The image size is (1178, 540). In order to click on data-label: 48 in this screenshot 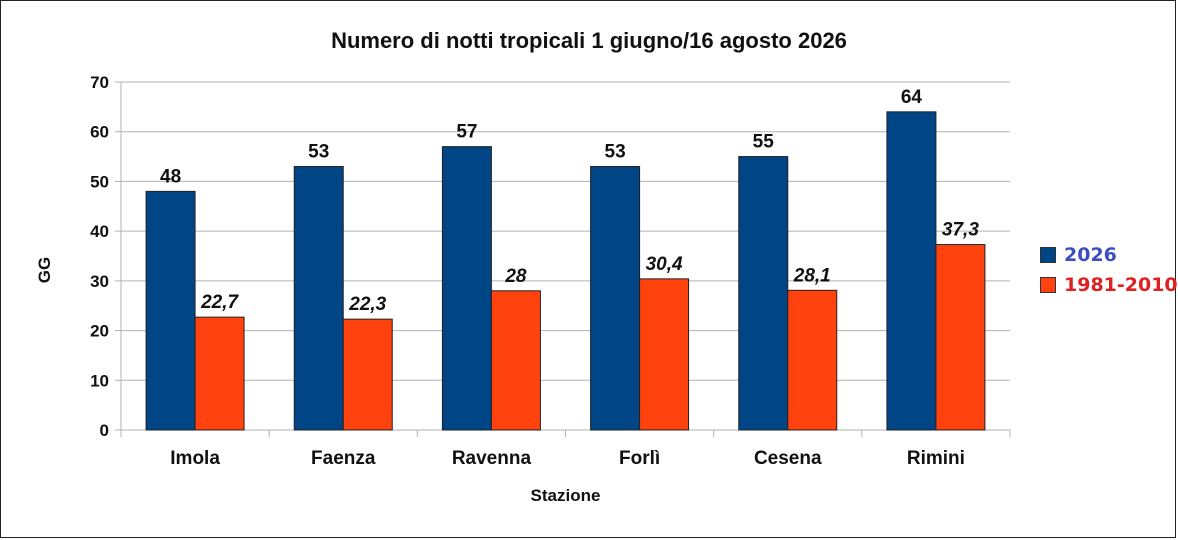, I will do `click(170, 176)`.